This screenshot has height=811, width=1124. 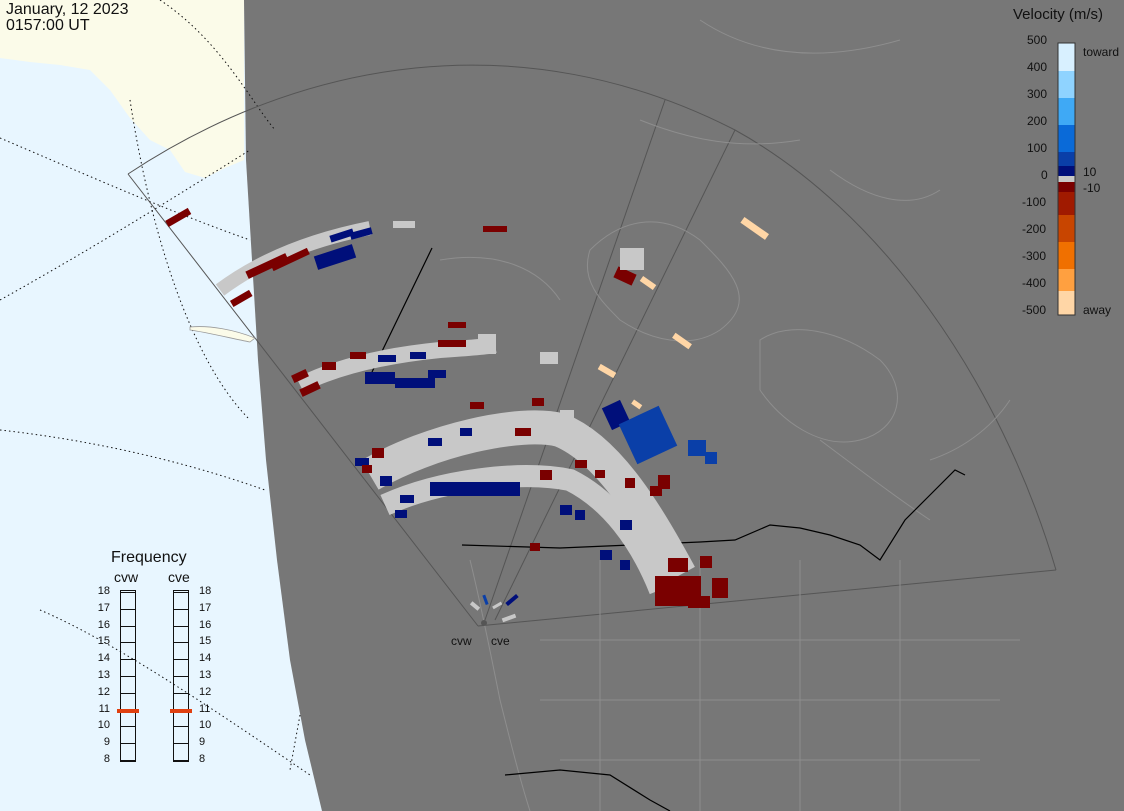 I want to click on radar-label-cve: cve, so click(x=500, y=641).